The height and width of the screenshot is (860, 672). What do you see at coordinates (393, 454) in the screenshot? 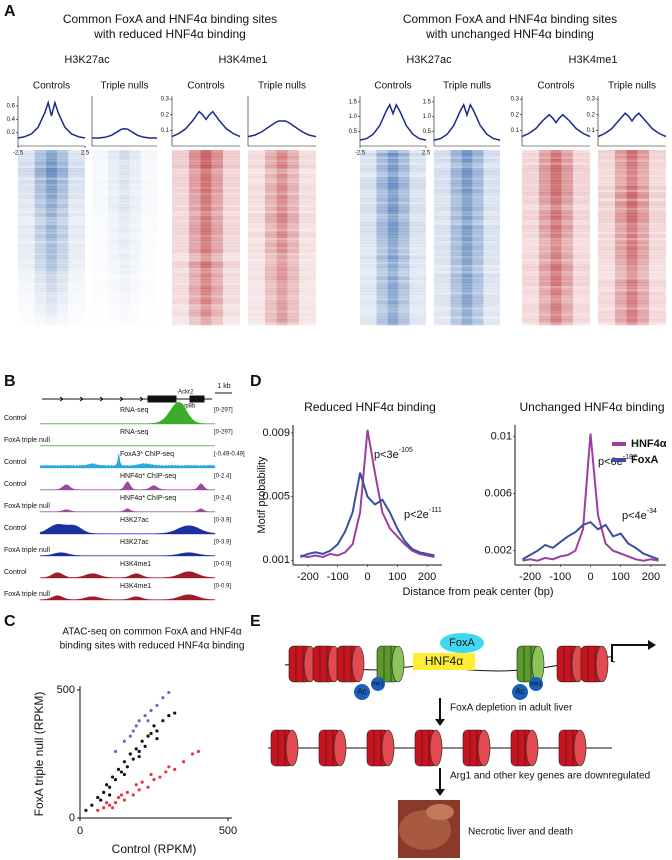
I see `p-value: p<3e-105` at bounding box center [393, 454].